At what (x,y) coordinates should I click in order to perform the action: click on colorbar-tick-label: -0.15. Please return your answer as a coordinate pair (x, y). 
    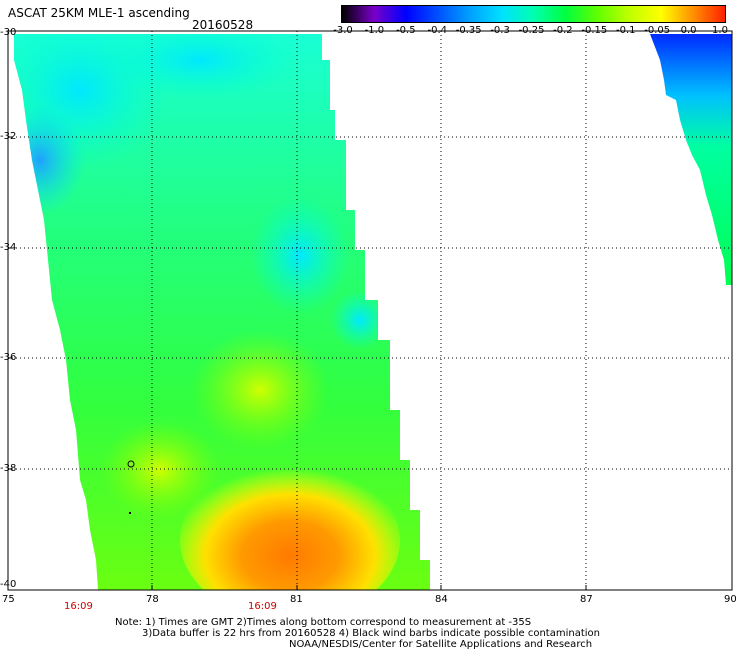
    Looking at the image, I should click on (594, 30).